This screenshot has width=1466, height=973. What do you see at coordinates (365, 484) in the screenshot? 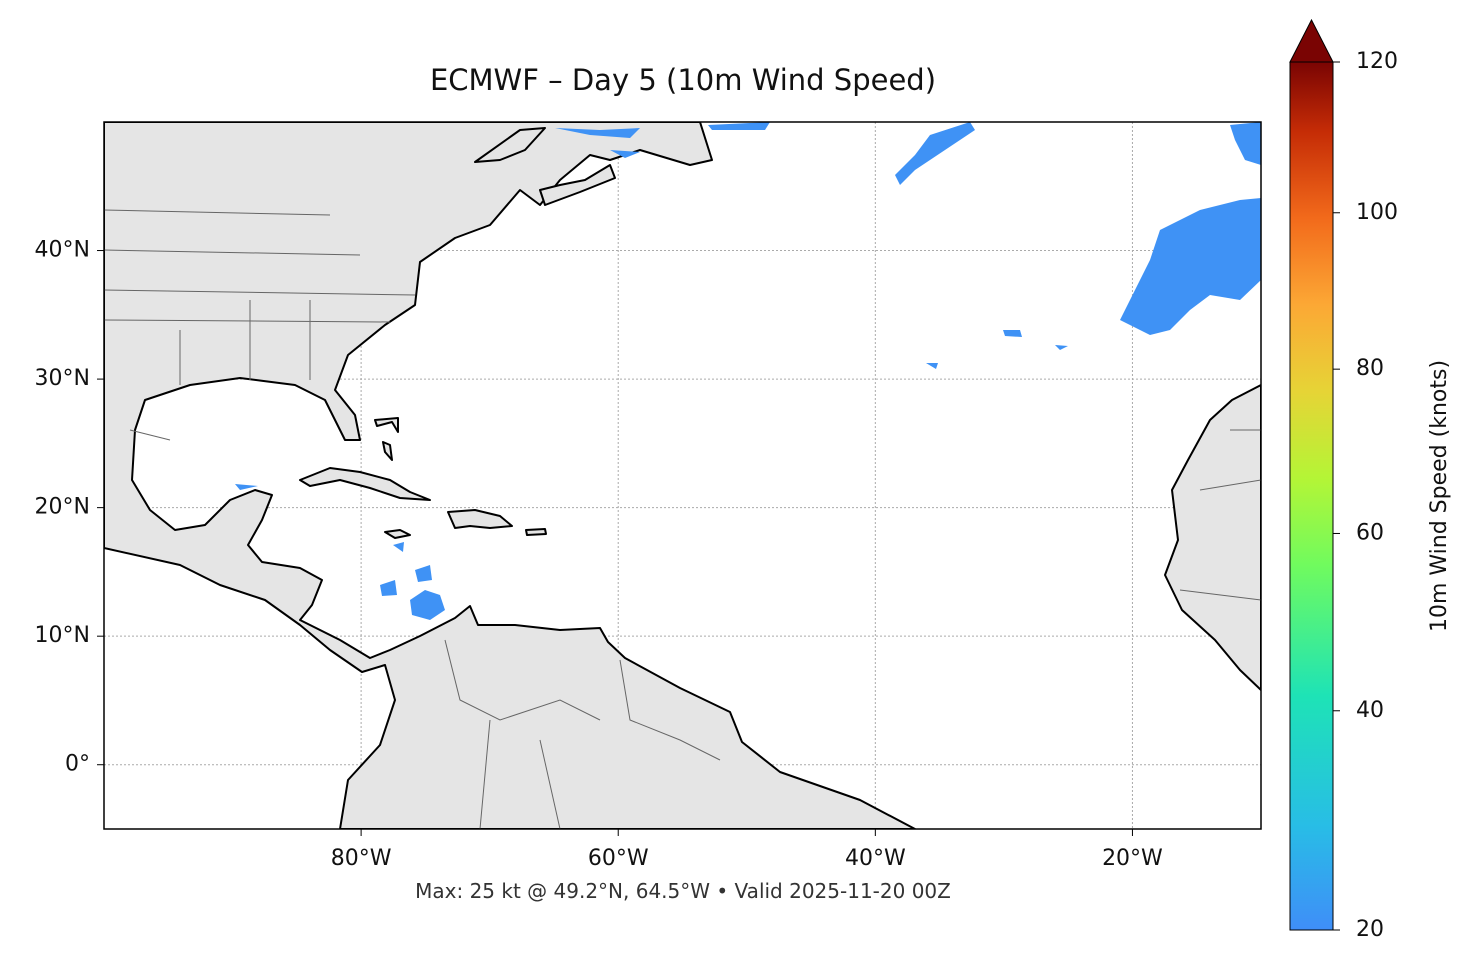
I see `cuba` at bounding box center [365, 484].